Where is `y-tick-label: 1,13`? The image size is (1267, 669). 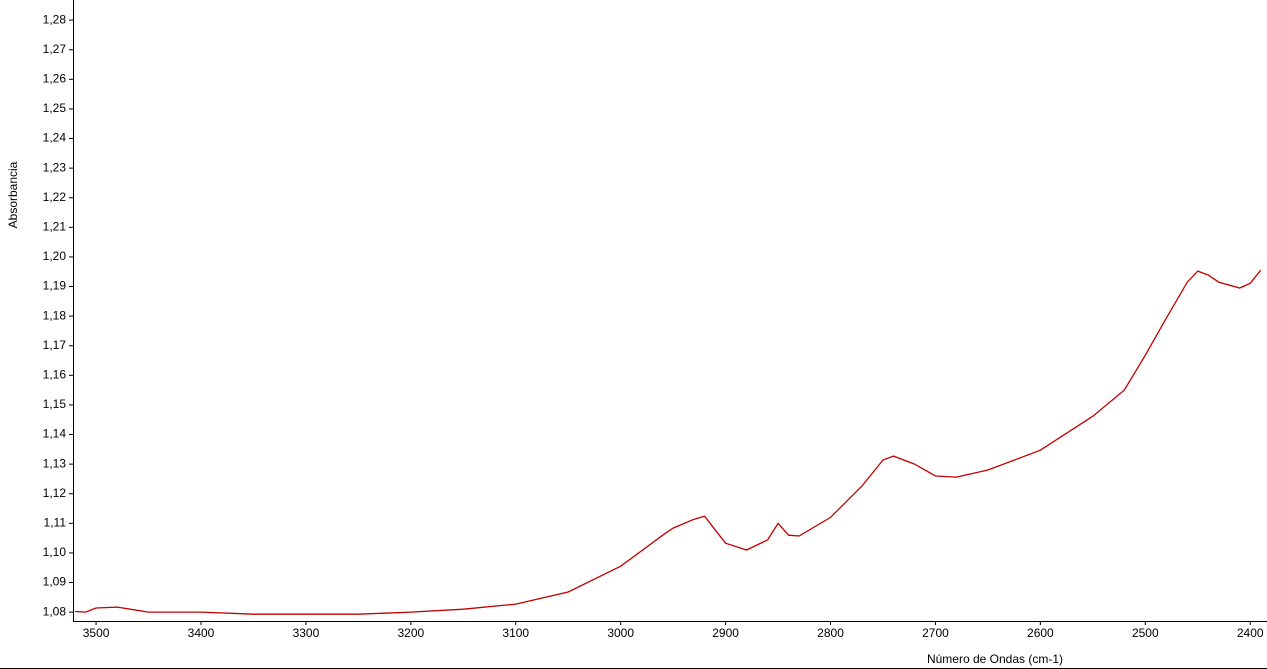
y-tick-label: 1,13 is located at coordinates (55, 463).